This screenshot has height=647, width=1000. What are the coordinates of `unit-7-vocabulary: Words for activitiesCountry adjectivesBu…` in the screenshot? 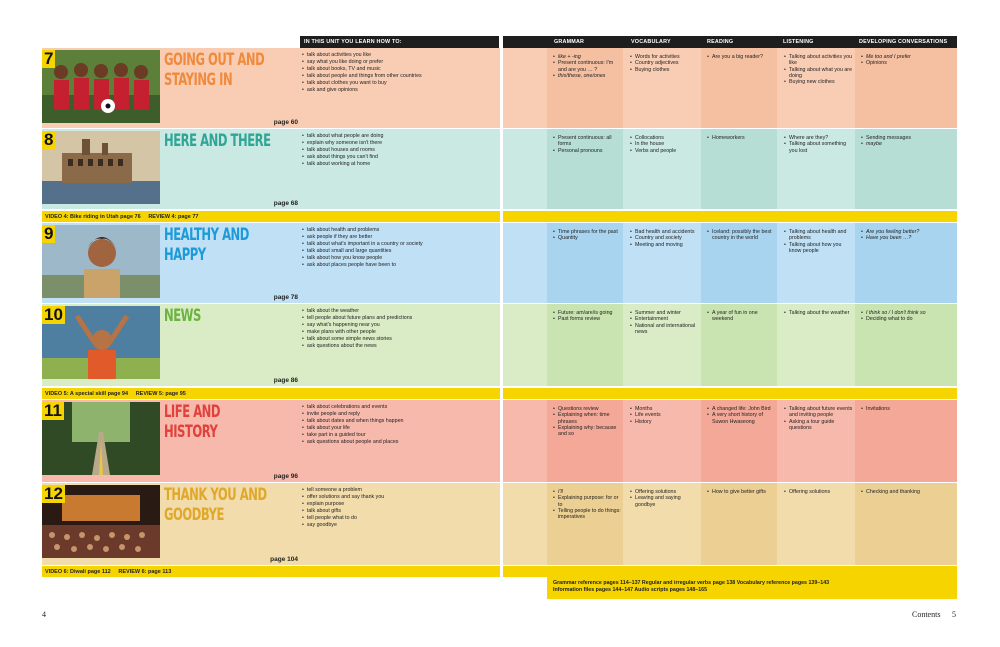 It's located at (662, 88).